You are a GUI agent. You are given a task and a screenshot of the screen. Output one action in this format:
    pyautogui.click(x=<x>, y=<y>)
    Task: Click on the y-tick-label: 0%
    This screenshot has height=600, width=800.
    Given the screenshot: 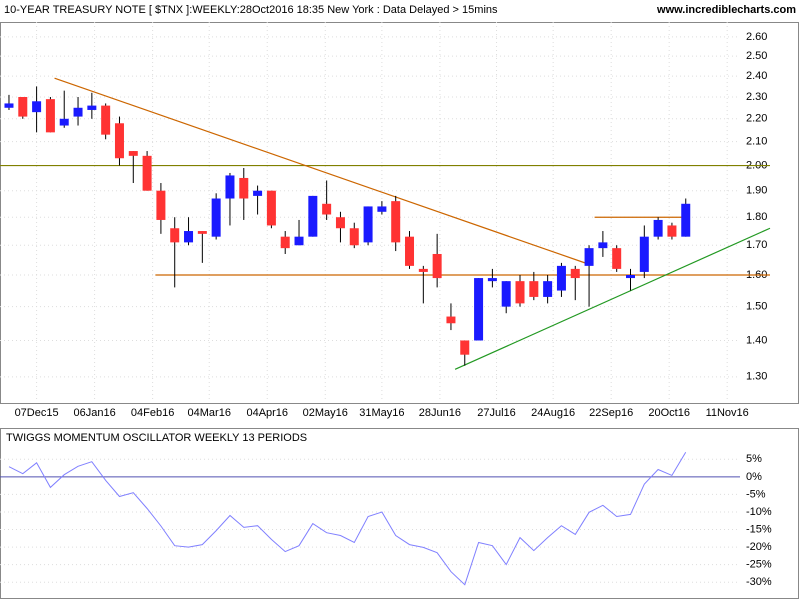 What is the action you would take?
    pyautogui.click(x=754, y=477)
    